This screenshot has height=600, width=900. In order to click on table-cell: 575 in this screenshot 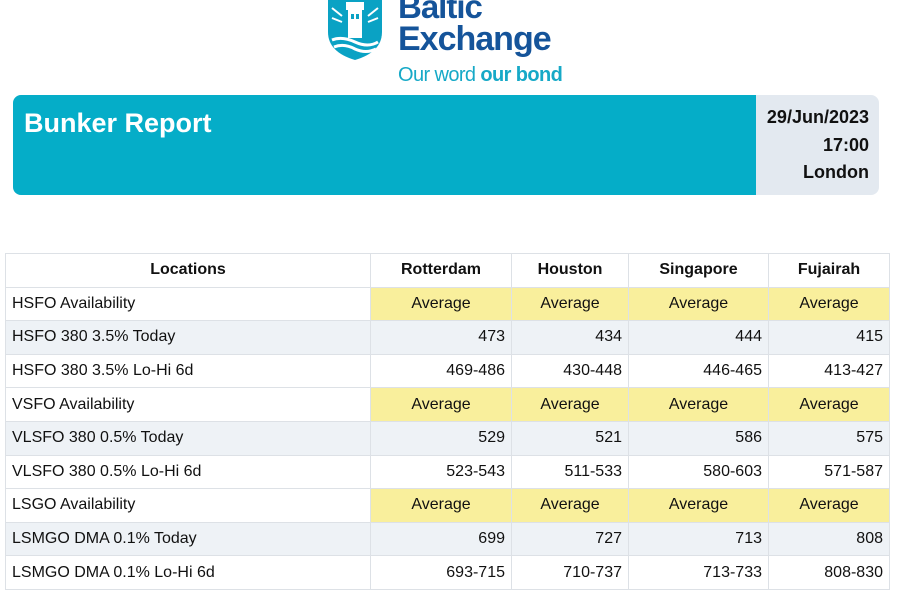, I will do `click(829, 438)`.